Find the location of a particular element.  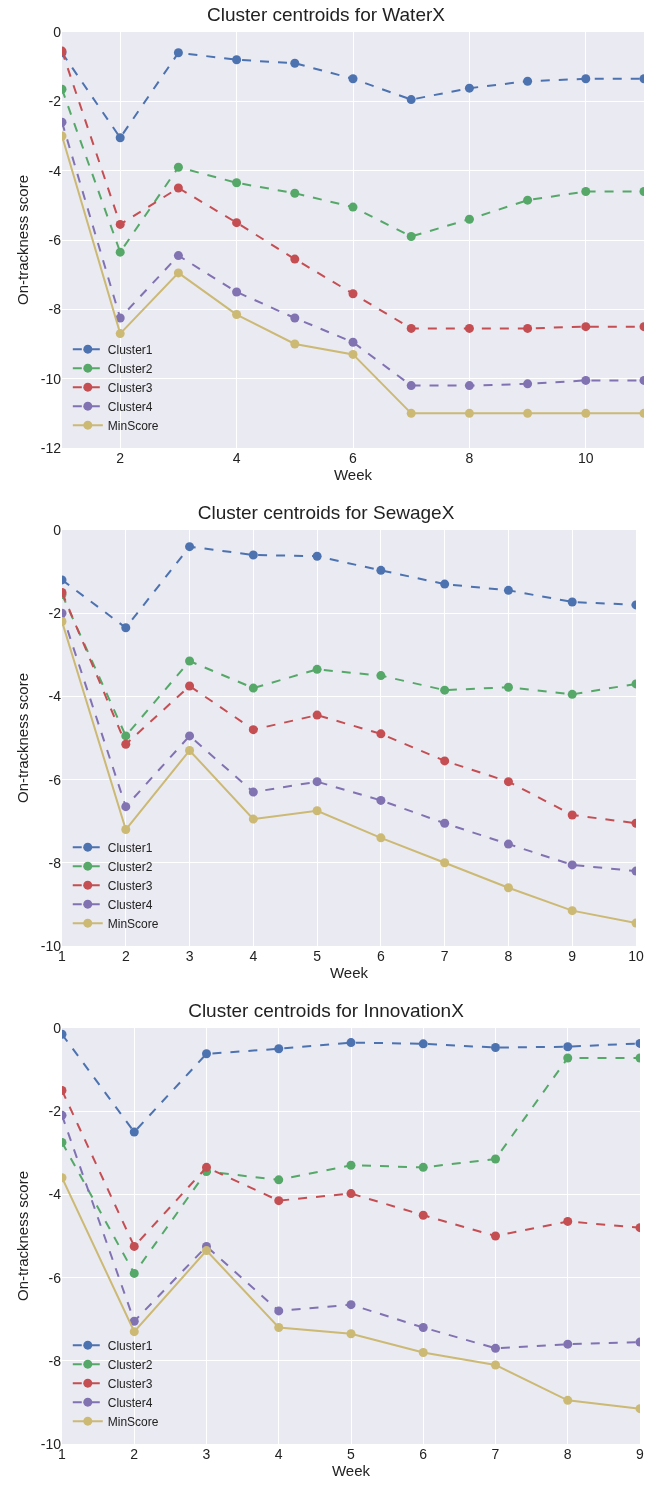

chart-title: Cluster centroids for WaterX is located at coordinates (326, 14).